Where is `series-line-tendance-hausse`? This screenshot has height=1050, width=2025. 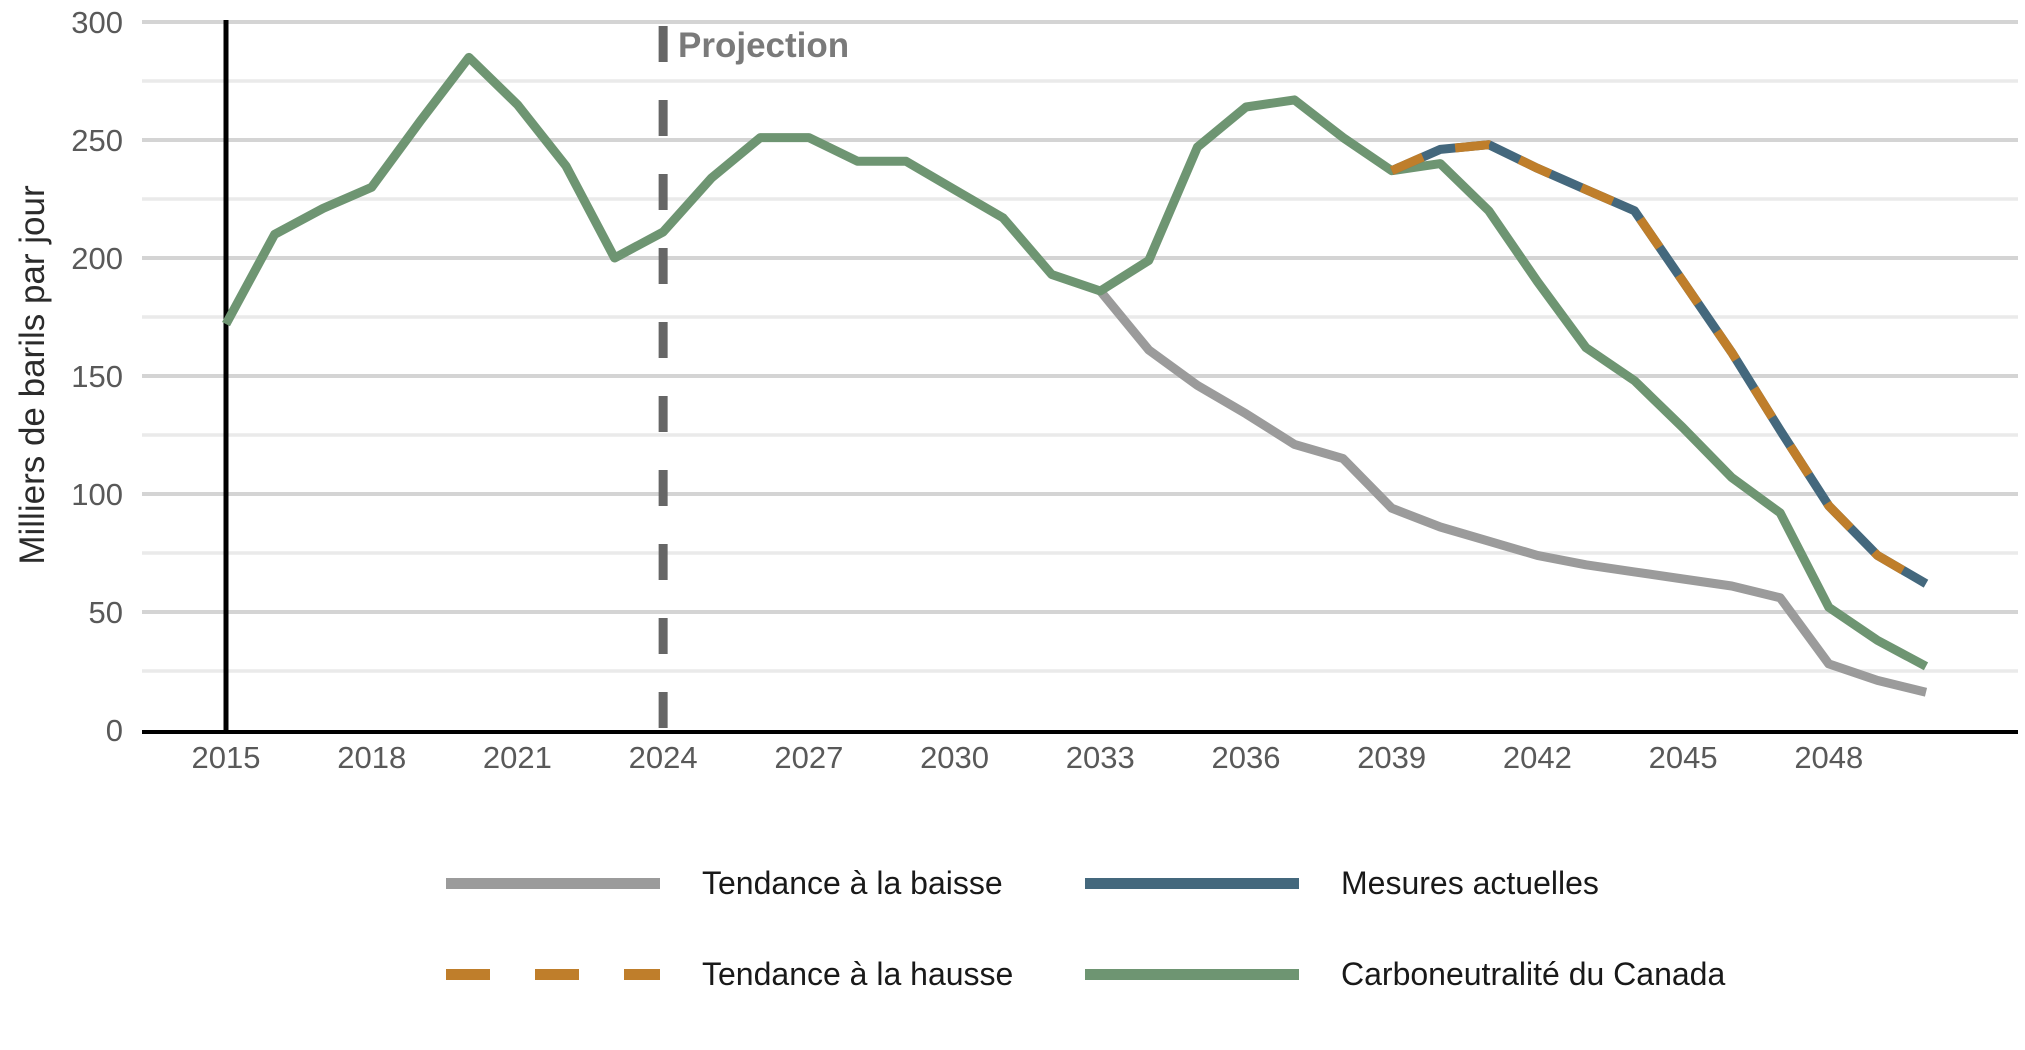
series-line-tendance-hausse is located at coordinates (1659, 364).